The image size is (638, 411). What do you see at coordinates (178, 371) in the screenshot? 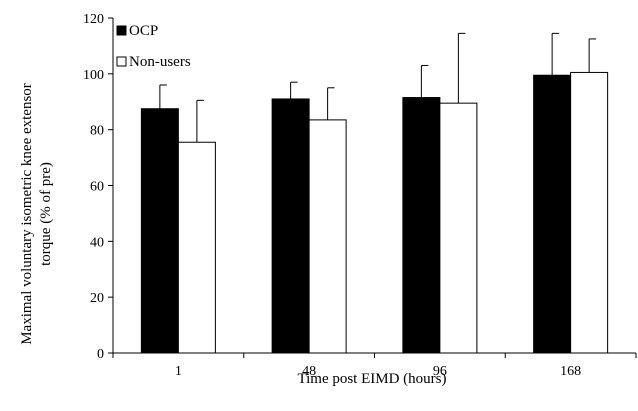
I see `x-tick-label: 1` at bounding box center [178, 371].